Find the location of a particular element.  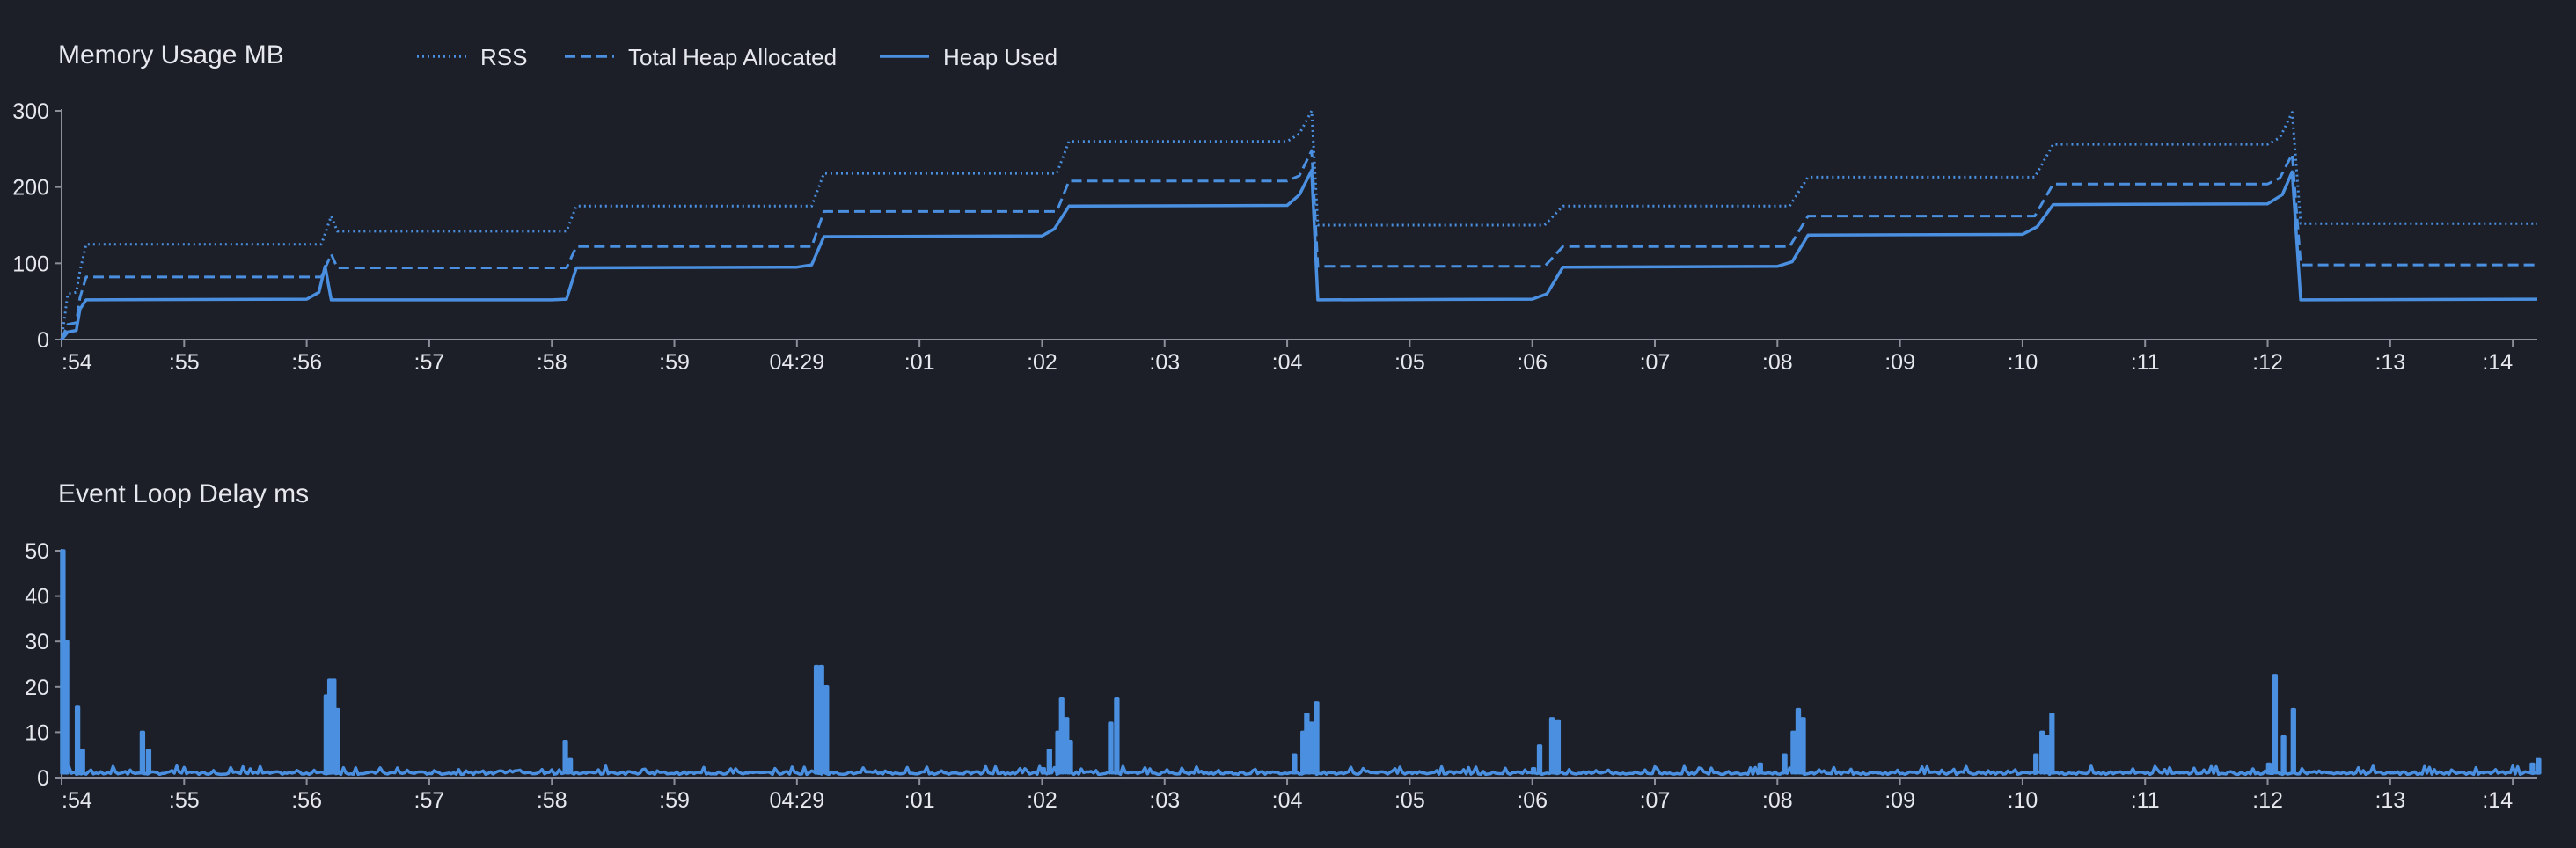

y-tick-label: 50 is located at coordinates (37, 551).